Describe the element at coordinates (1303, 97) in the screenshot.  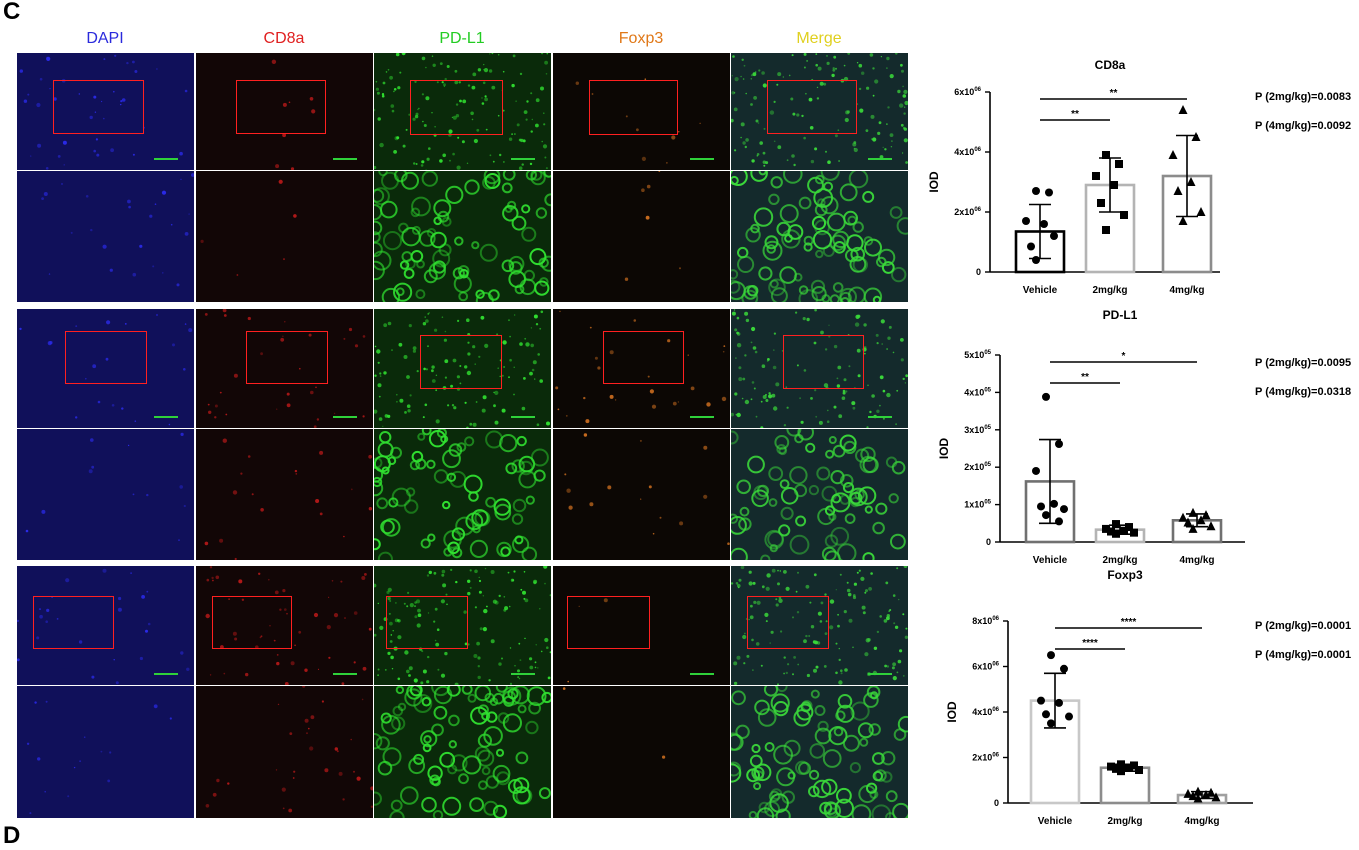
I see `p-value-text: P (2mg/kg)=0.0083` at that location.